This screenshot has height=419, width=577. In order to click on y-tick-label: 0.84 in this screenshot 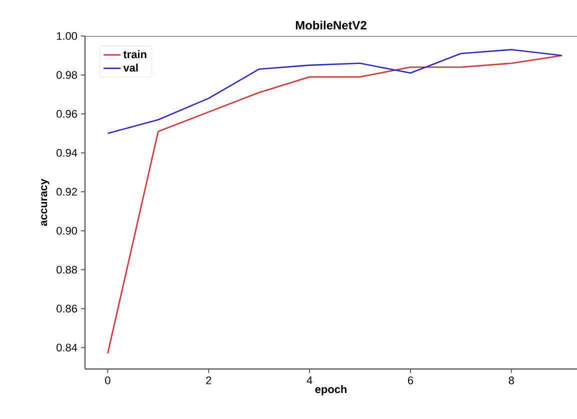, I will do `click(67, 348)`.